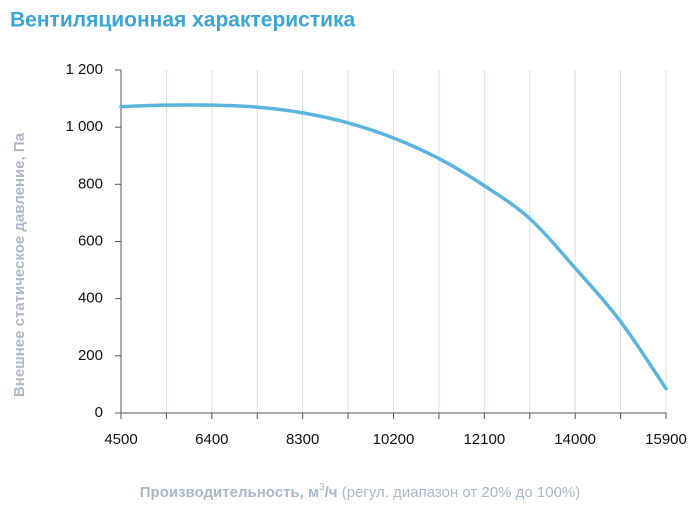  Describe the element at coordinates (90, 183) in the screenshot. I see `y-tick-label: 800` at that location.